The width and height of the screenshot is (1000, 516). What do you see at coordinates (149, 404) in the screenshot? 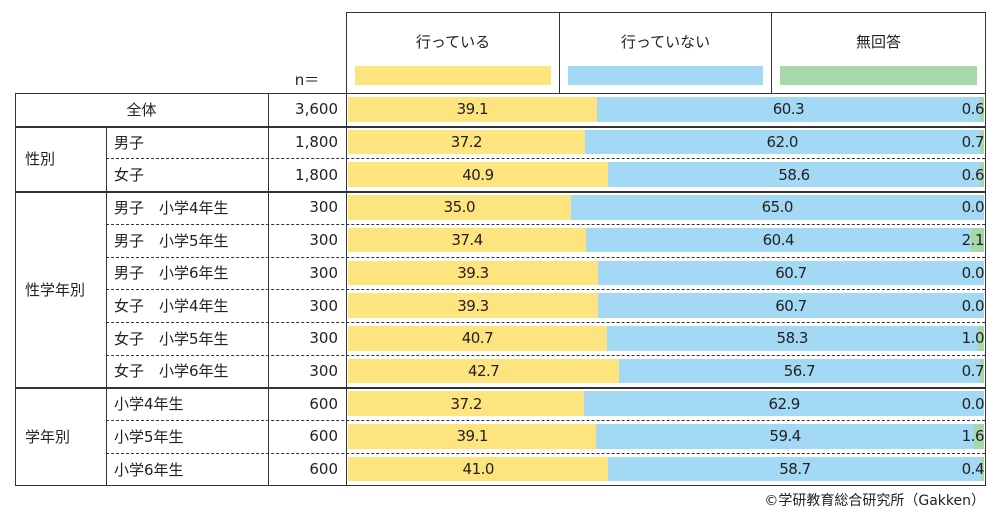
I see `row-label: 小学4年生` at bounding box center [149, 404].